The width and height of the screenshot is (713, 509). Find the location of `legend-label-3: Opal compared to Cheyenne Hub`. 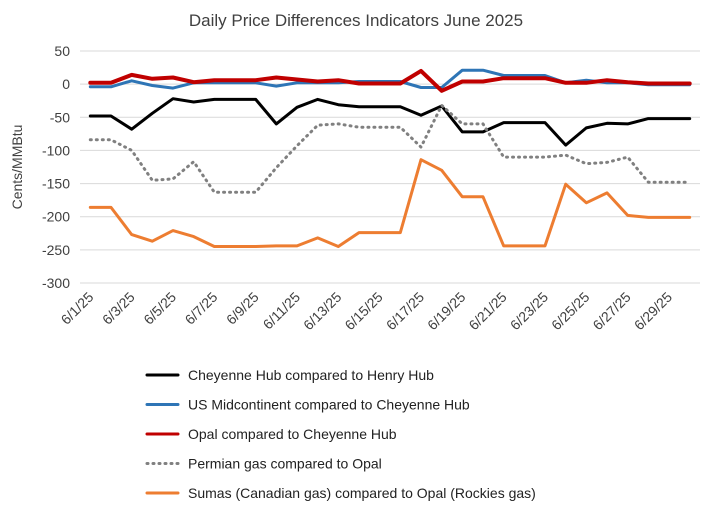

legend-label-3: Opal compared to Cheyenne Hub is located at coordinates (292, 434).